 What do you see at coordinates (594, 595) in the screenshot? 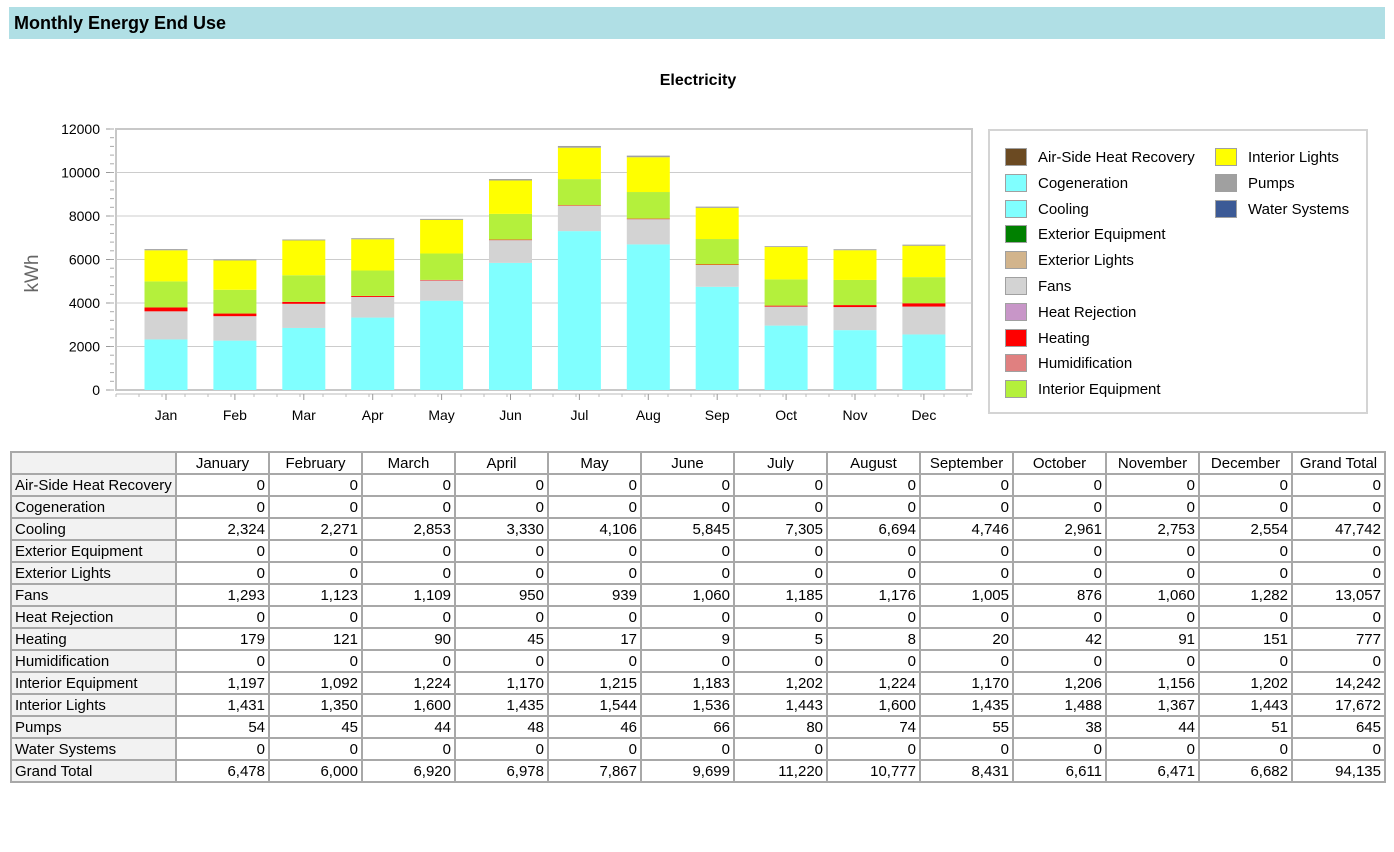
I see `table-cell: 939` at bounding box center [594, 595].